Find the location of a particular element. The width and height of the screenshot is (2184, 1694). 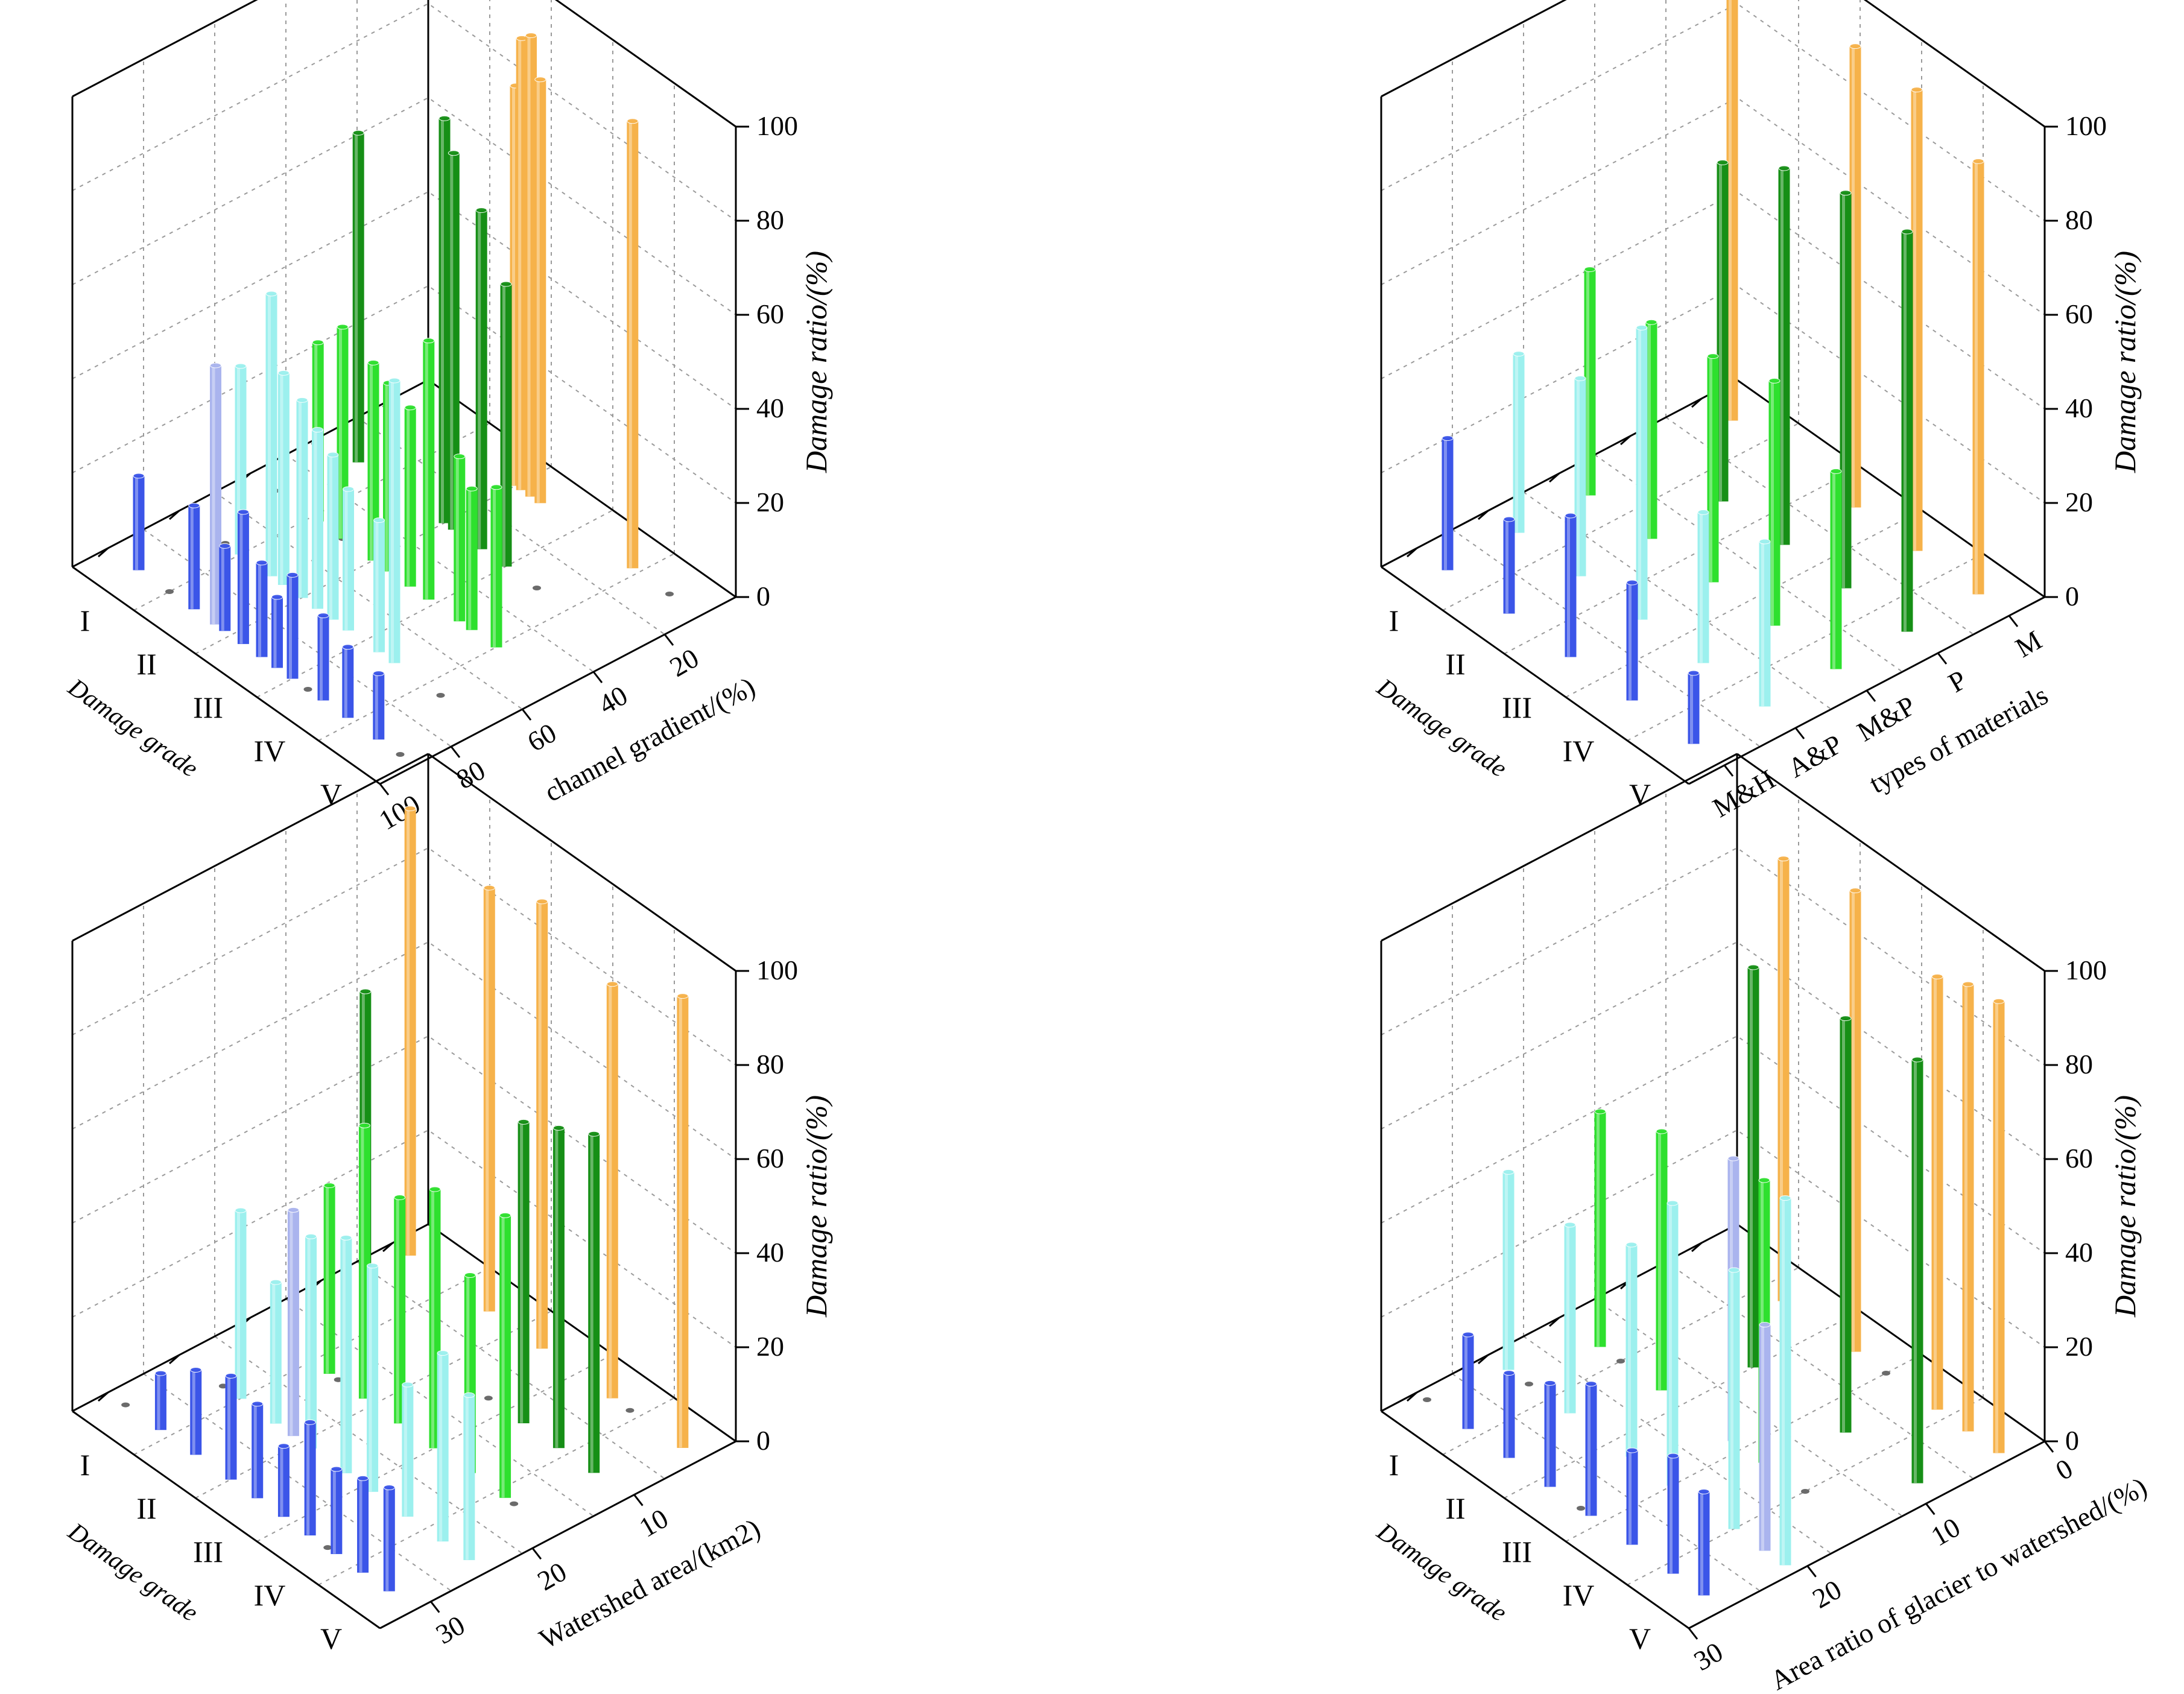

grade-tick-label: III is located at coordinates (208, 1552).